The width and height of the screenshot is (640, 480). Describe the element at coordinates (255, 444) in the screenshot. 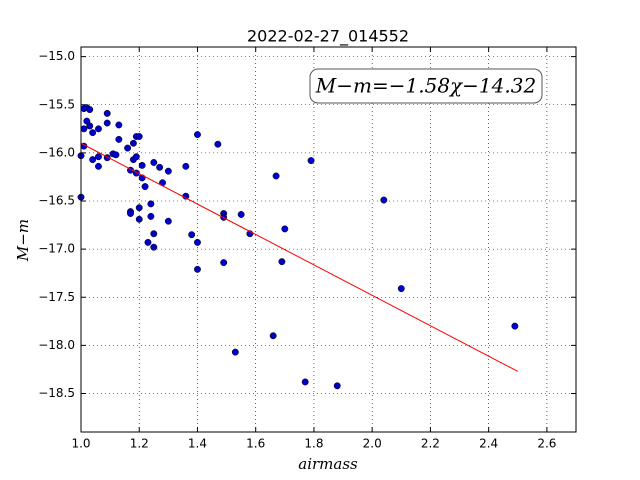

I see `x-tick-label: 1.6` at that location.